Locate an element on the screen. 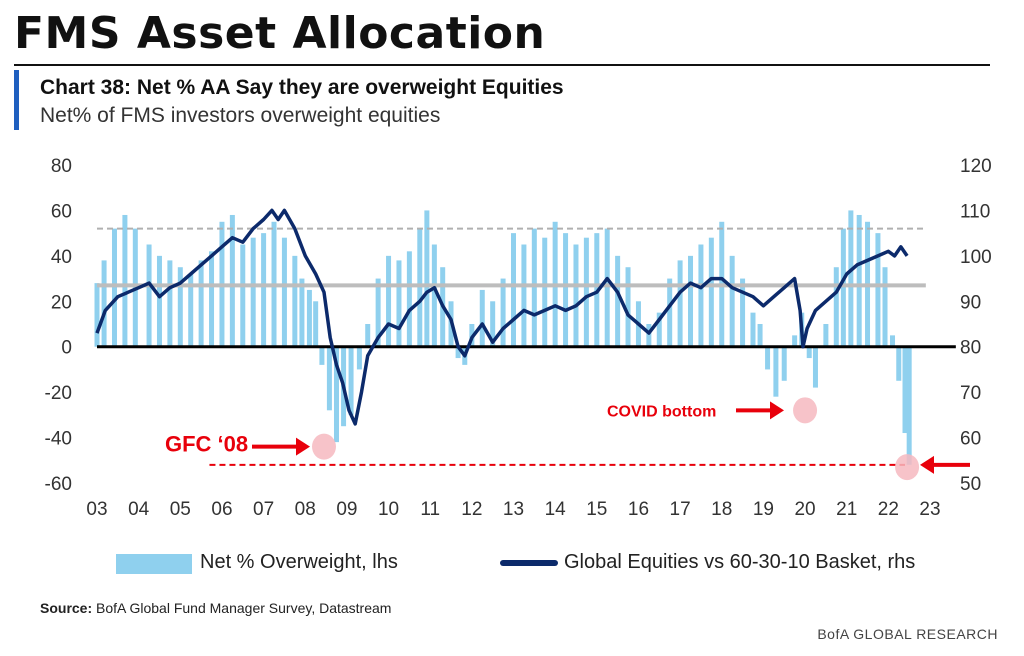  covid-label: COVID bottom is located at coordinates (661, 411).